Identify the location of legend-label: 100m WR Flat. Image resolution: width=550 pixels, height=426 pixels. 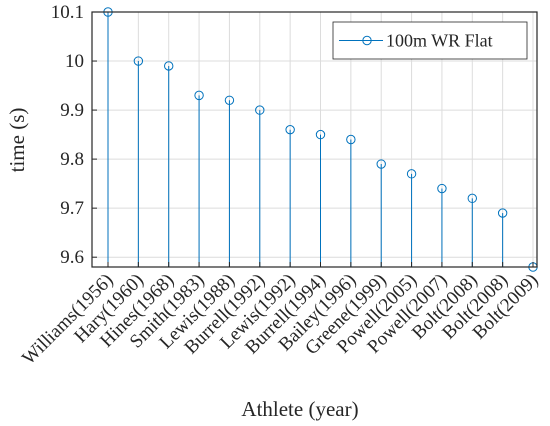
(439, 41).